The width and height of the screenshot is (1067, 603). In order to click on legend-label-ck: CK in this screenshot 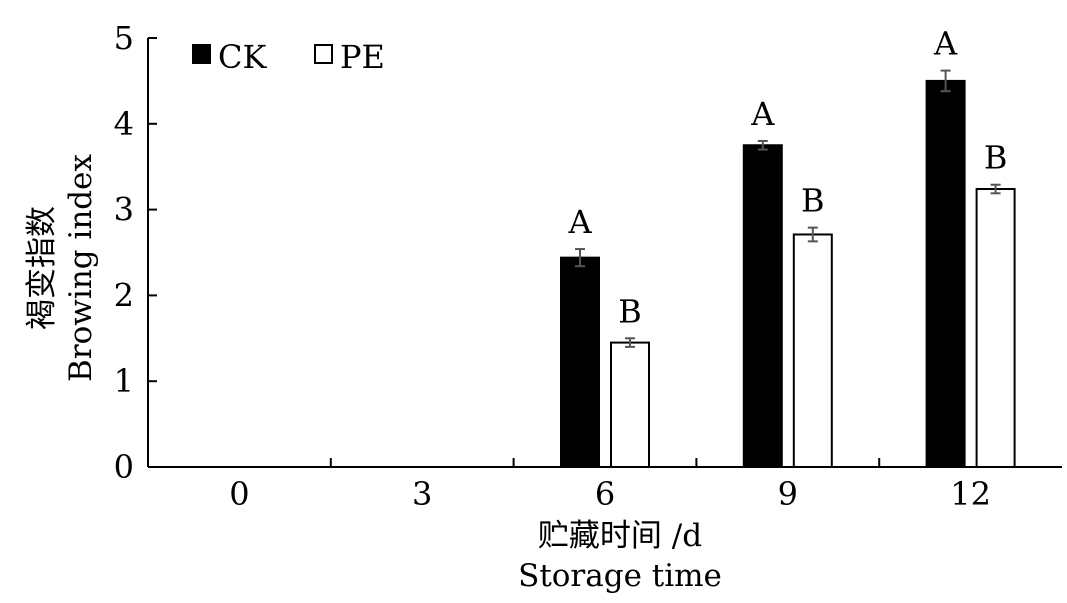, I will do `click(242, 57)`.